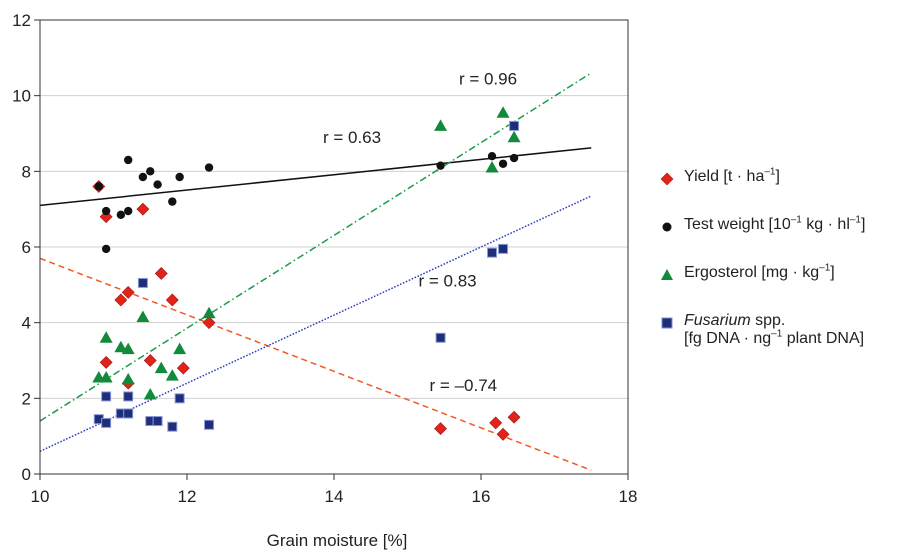  What do you see at coordinates (315, 177) in the screenshot?
I see `fit-line-circle` at bounding box center [315, 177].